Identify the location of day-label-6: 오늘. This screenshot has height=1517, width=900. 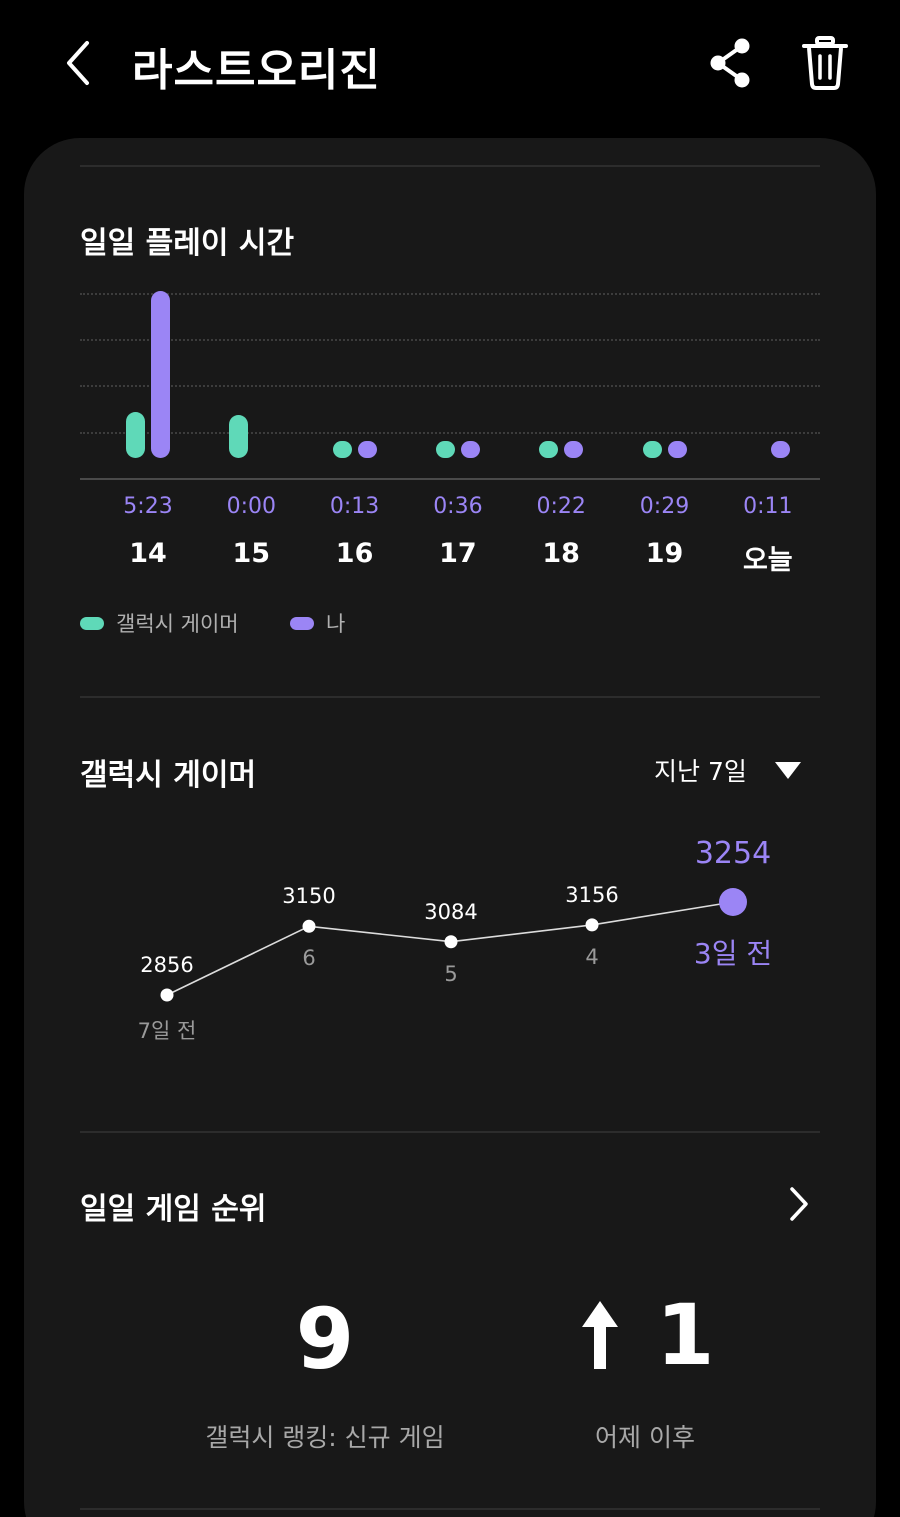
(767, 560).